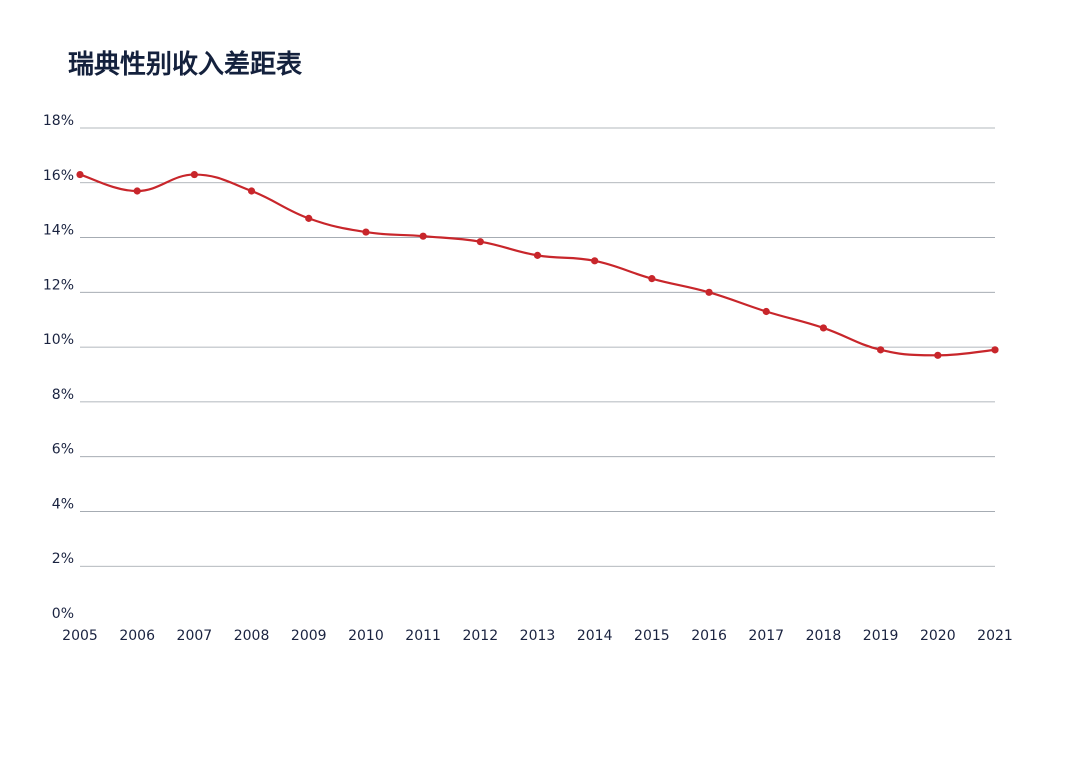 Image resolution: width=1080 pixels, height=779 pixels. What do you see at coordinates (252, 636) in the screenshot?
I see `x-tick-label: 2008` at bounding box center [252, 636].